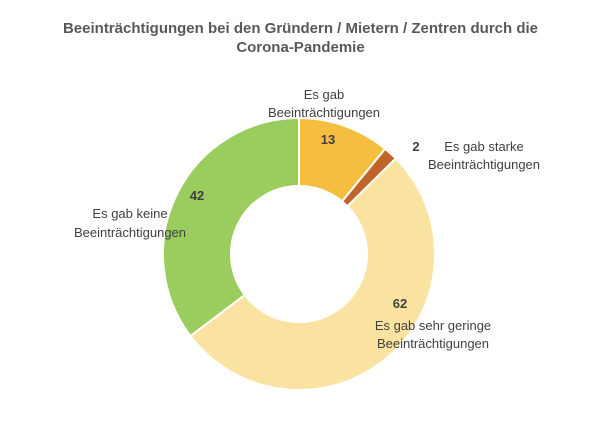 The image size is (601, 421). I want to click on category-label-3-line-1: Es gab keine, so click(129, 213).